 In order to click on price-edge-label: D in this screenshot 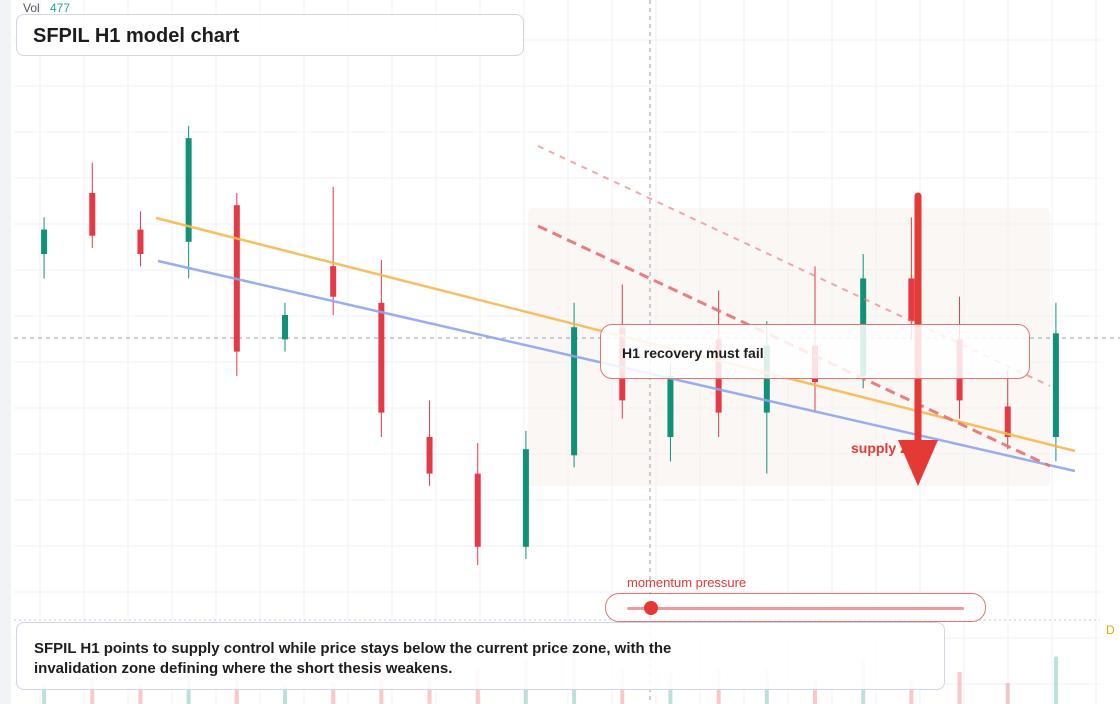, I will do `click(1110, 630)`.